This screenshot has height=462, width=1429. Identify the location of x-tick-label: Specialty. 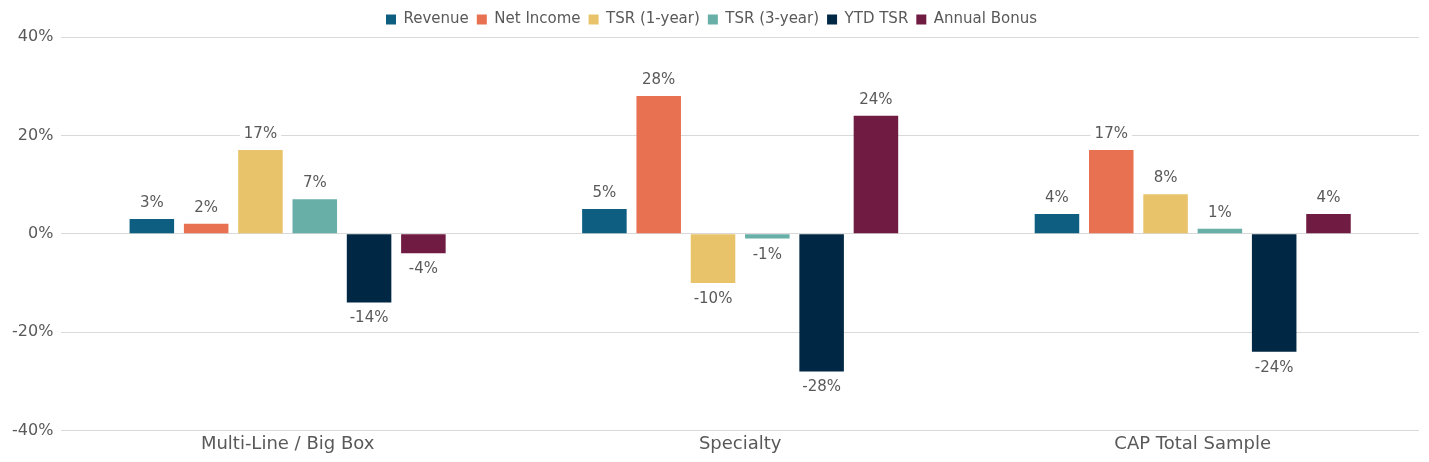
(740, 442).